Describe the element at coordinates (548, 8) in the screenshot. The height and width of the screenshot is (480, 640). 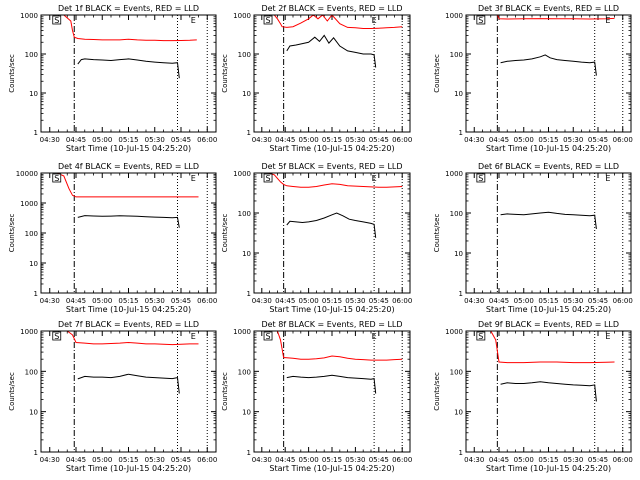
I see `plot-title: Det 3f BLACK = Events, RED = LLD` at that location.